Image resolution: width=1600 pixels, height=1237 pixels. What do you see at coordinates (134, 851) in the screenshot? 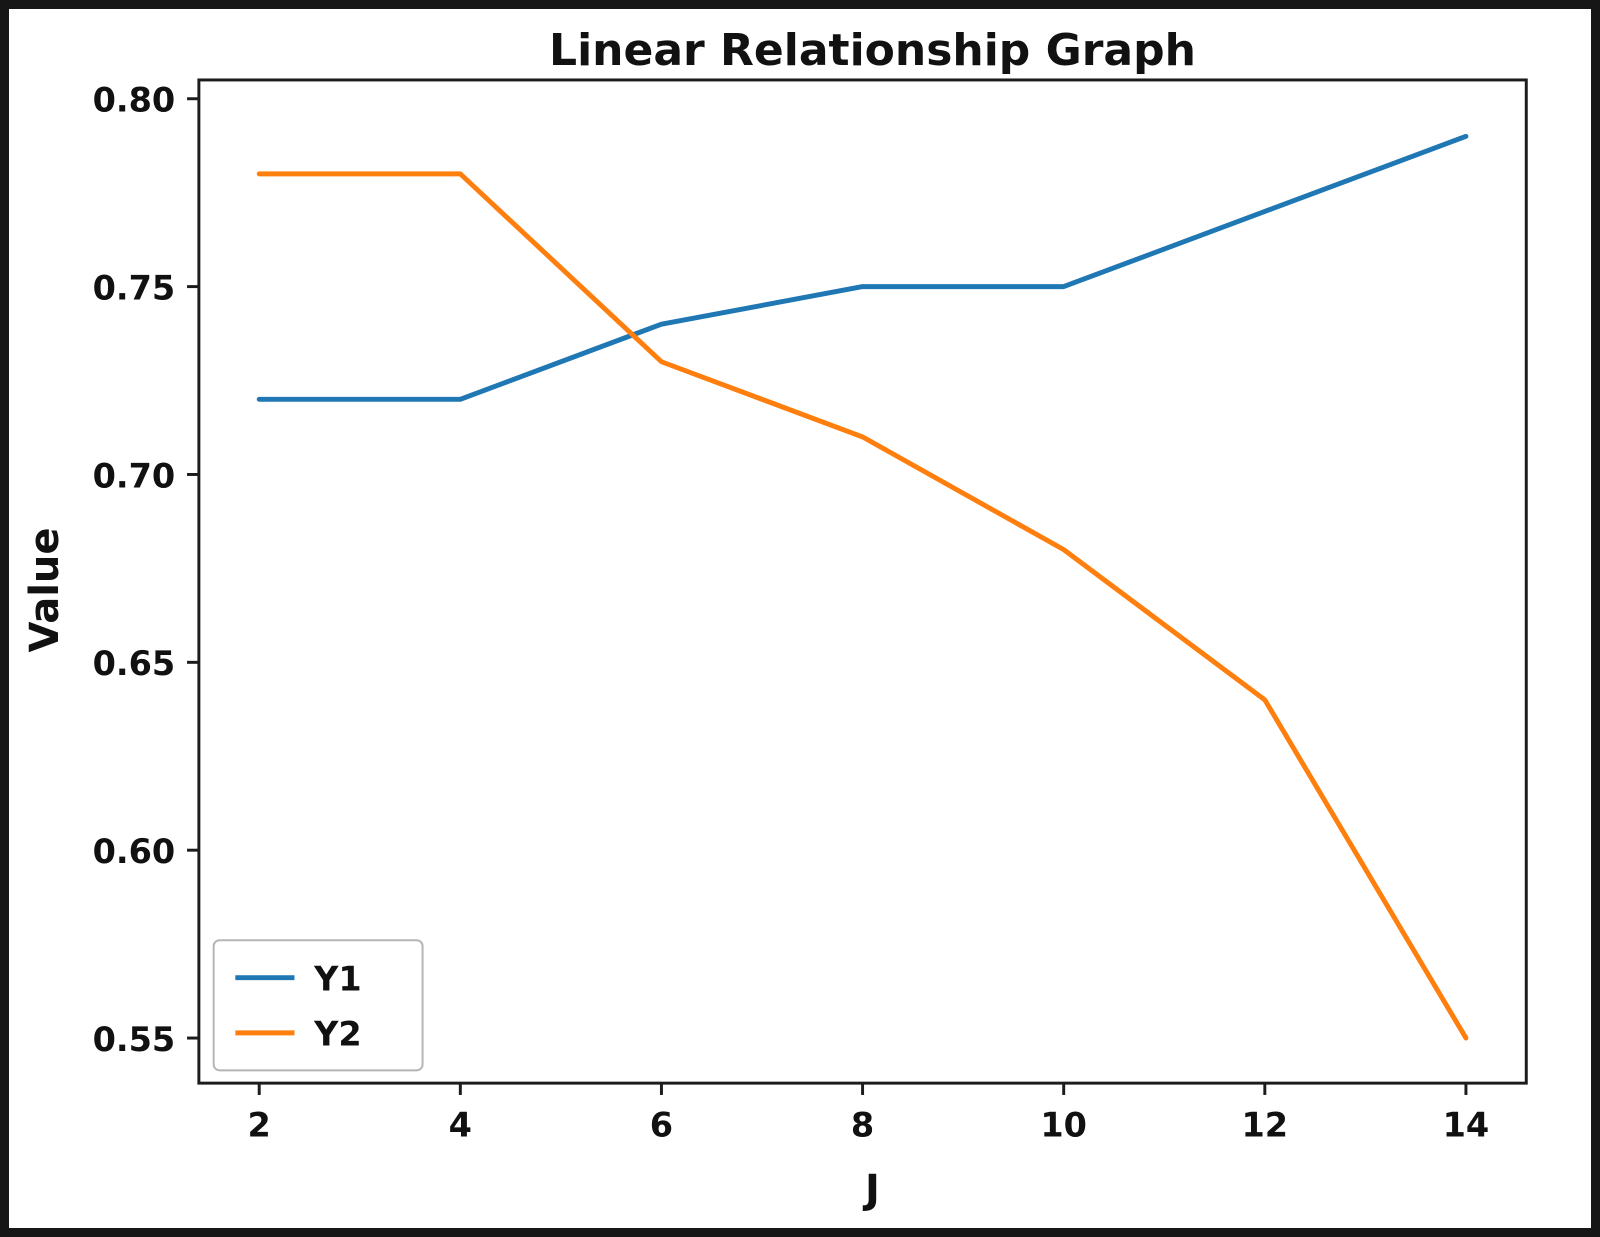
I see `y-tick-label: 0.60` at bounding box center [134, 851].